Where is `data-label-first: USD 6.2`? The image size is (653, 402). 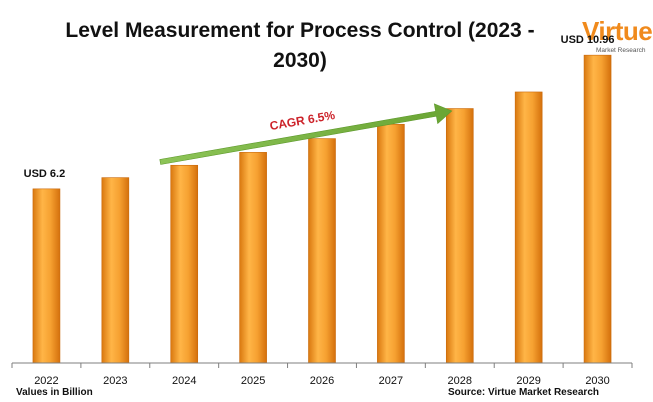
data-label-first: USD 6.2 is located at coordinates (45, 174).